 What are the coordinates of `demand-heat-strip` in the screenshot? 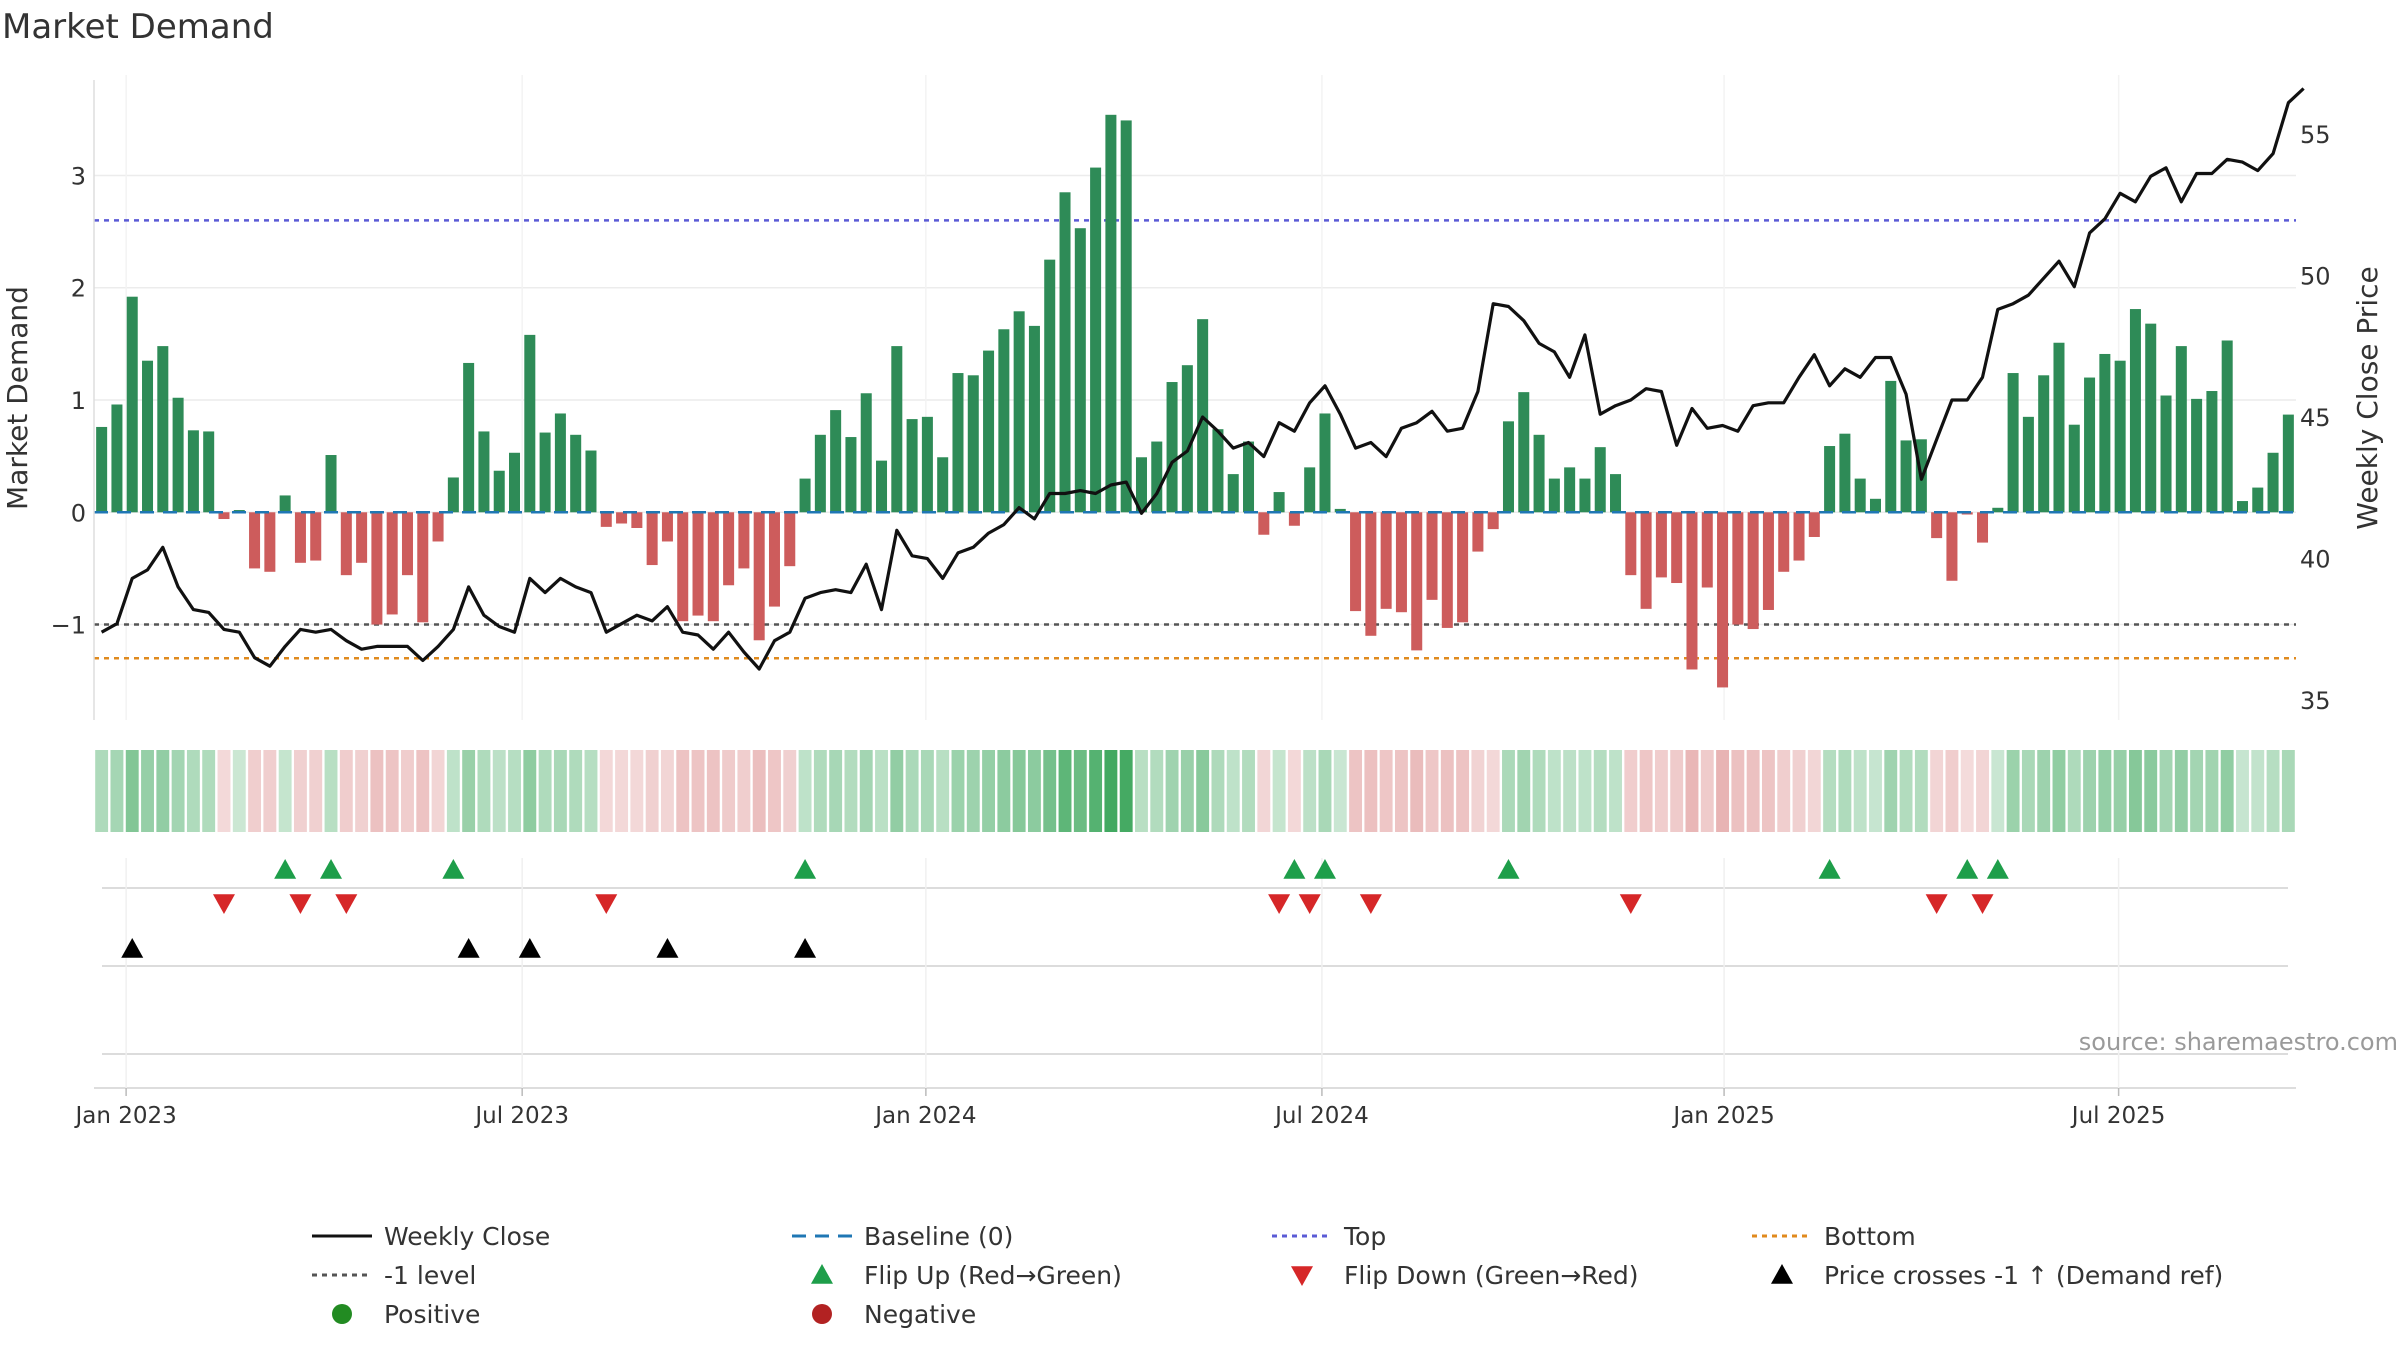 It's located at (1195, 791).